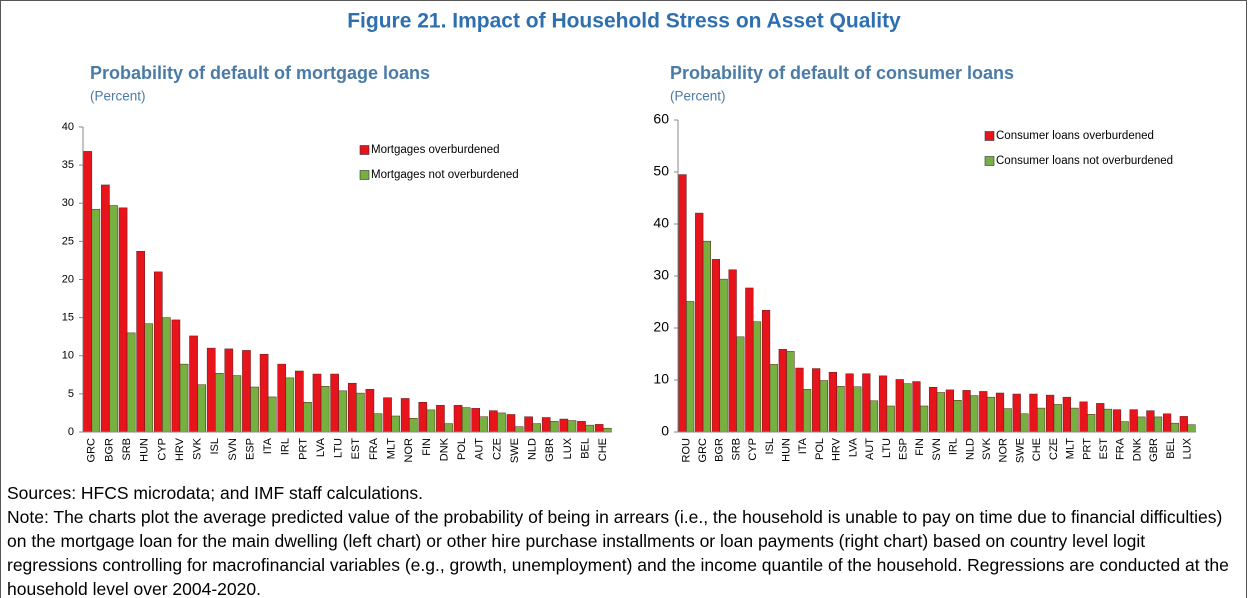 The image size is (1248, 598). I want to click on x-tick-label: LTU, so click(887, 448).